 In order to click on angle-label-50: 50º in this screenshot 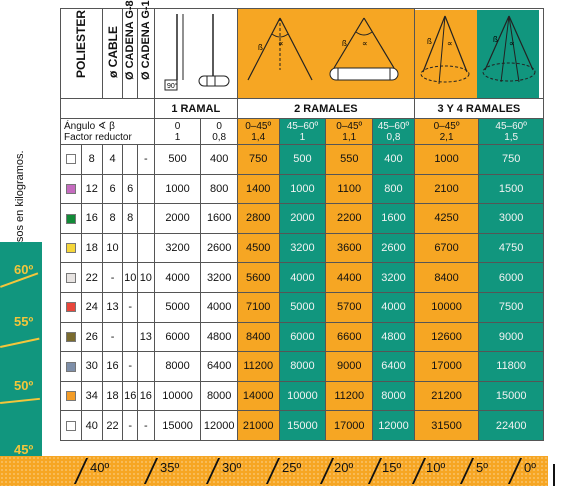, I will do `click(24, 385)`.